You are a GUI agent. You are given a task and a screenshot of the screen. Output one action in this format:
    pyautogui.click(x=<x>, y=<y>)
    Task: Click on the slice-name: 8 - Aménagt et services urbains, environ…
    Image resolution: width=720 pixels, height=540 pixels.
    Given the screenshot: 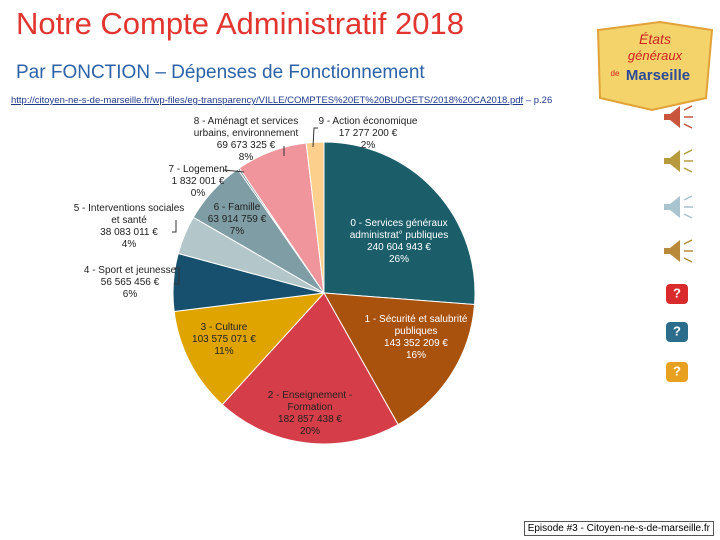 What is the action you would take?
    pyautogui.click(x=246, y=127)
    